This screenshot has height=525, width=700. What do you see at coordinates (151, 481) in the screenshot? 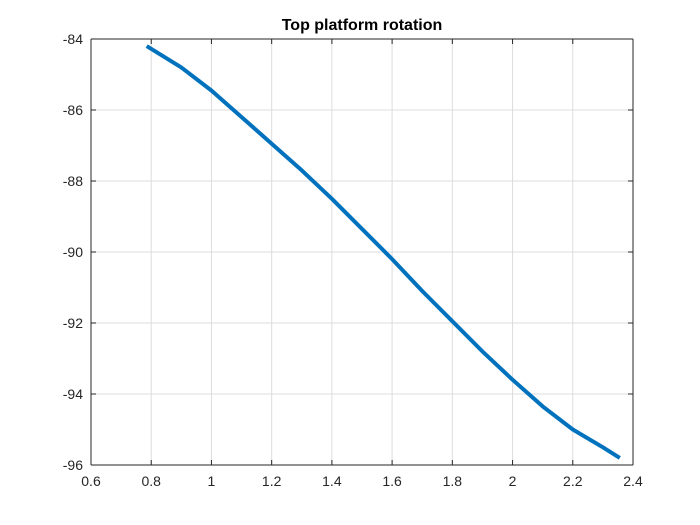
I see `x-tick-label: 0.8` at bounding box center [151, 481].